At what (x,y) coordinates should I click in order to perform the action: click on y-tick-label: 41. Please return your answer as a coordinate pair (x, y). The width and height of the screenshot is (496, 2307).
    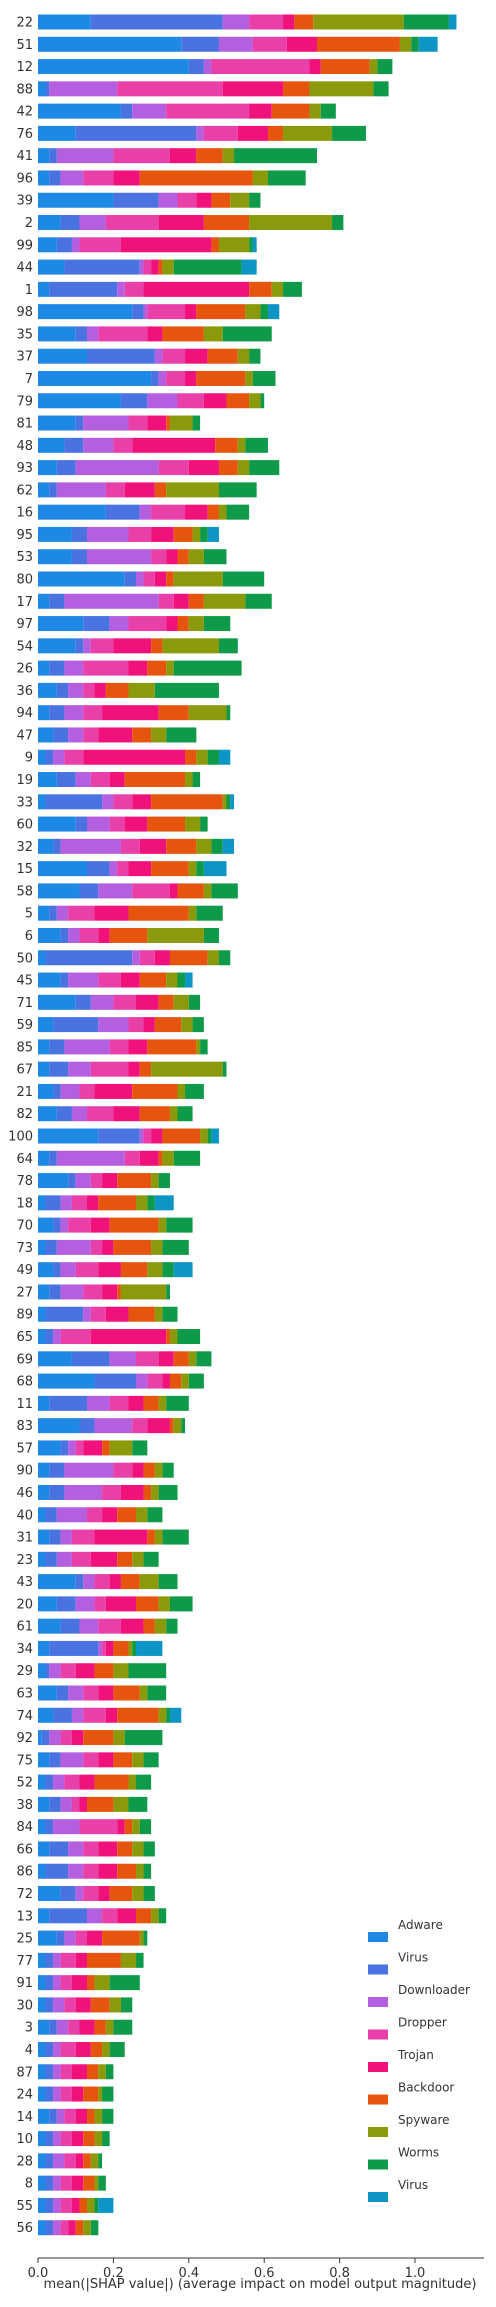
    Looking at the image, I should click on (24, 156).